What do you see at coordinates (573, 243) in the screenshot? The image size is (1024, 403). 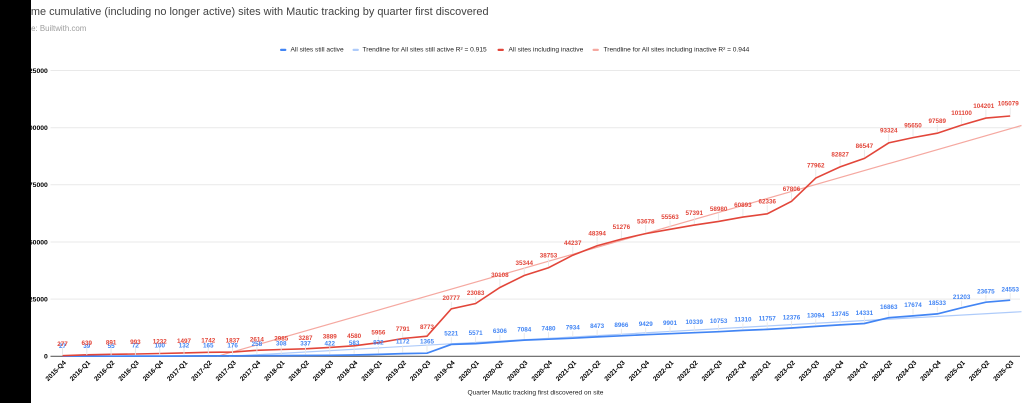 I see `svg-text: 44237` at bounding box center [573, 243].